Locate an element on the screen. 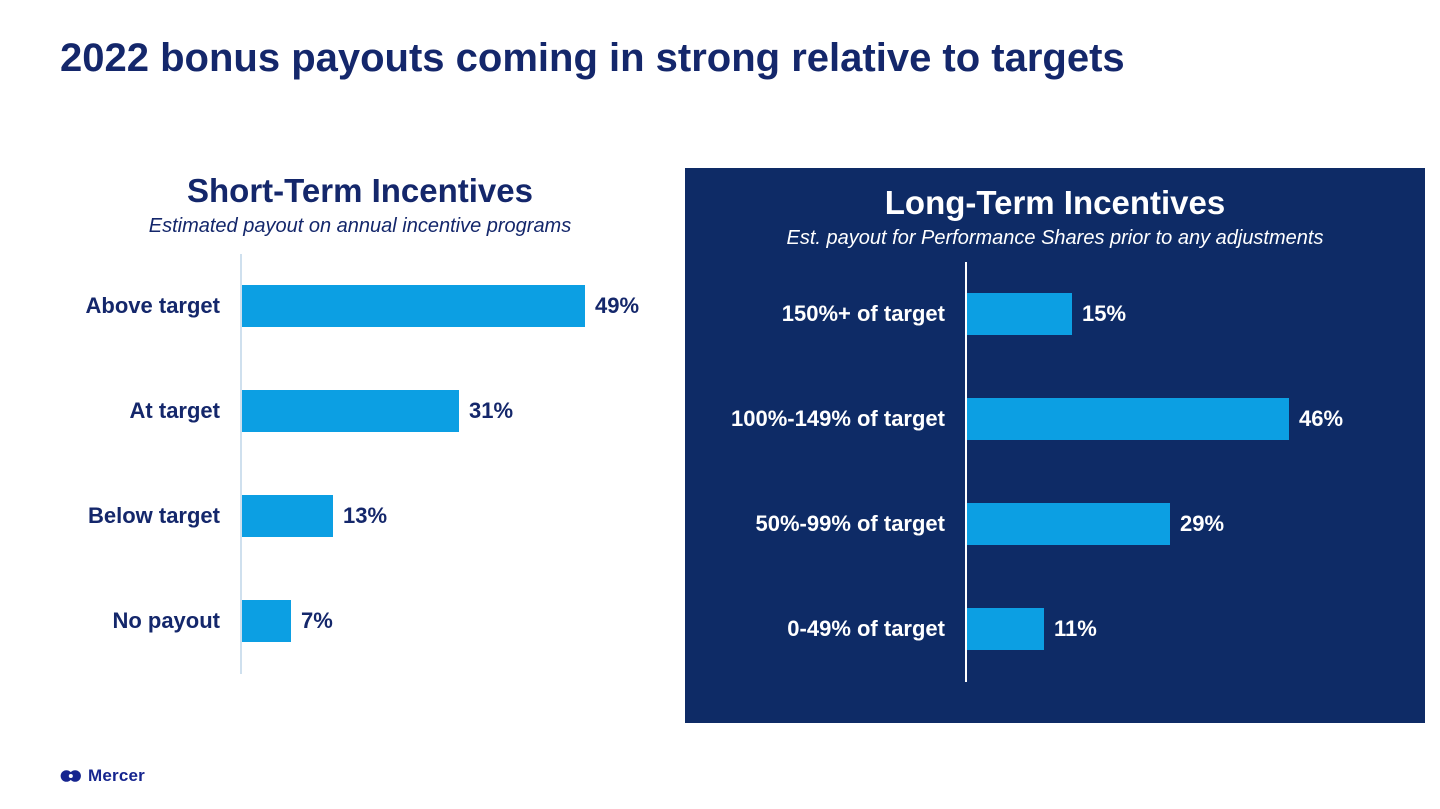  mercer-logo: Mercer is located at coordinates (102, 776).